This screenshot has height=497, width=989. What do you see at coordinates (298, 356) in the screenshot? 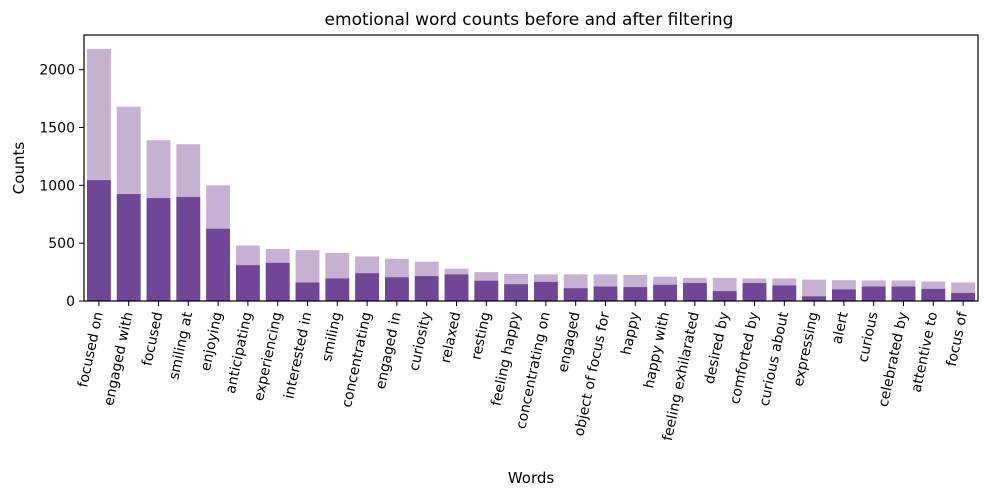
I see `x-tick-label-7: interested in` at bounding box center [298, 356].